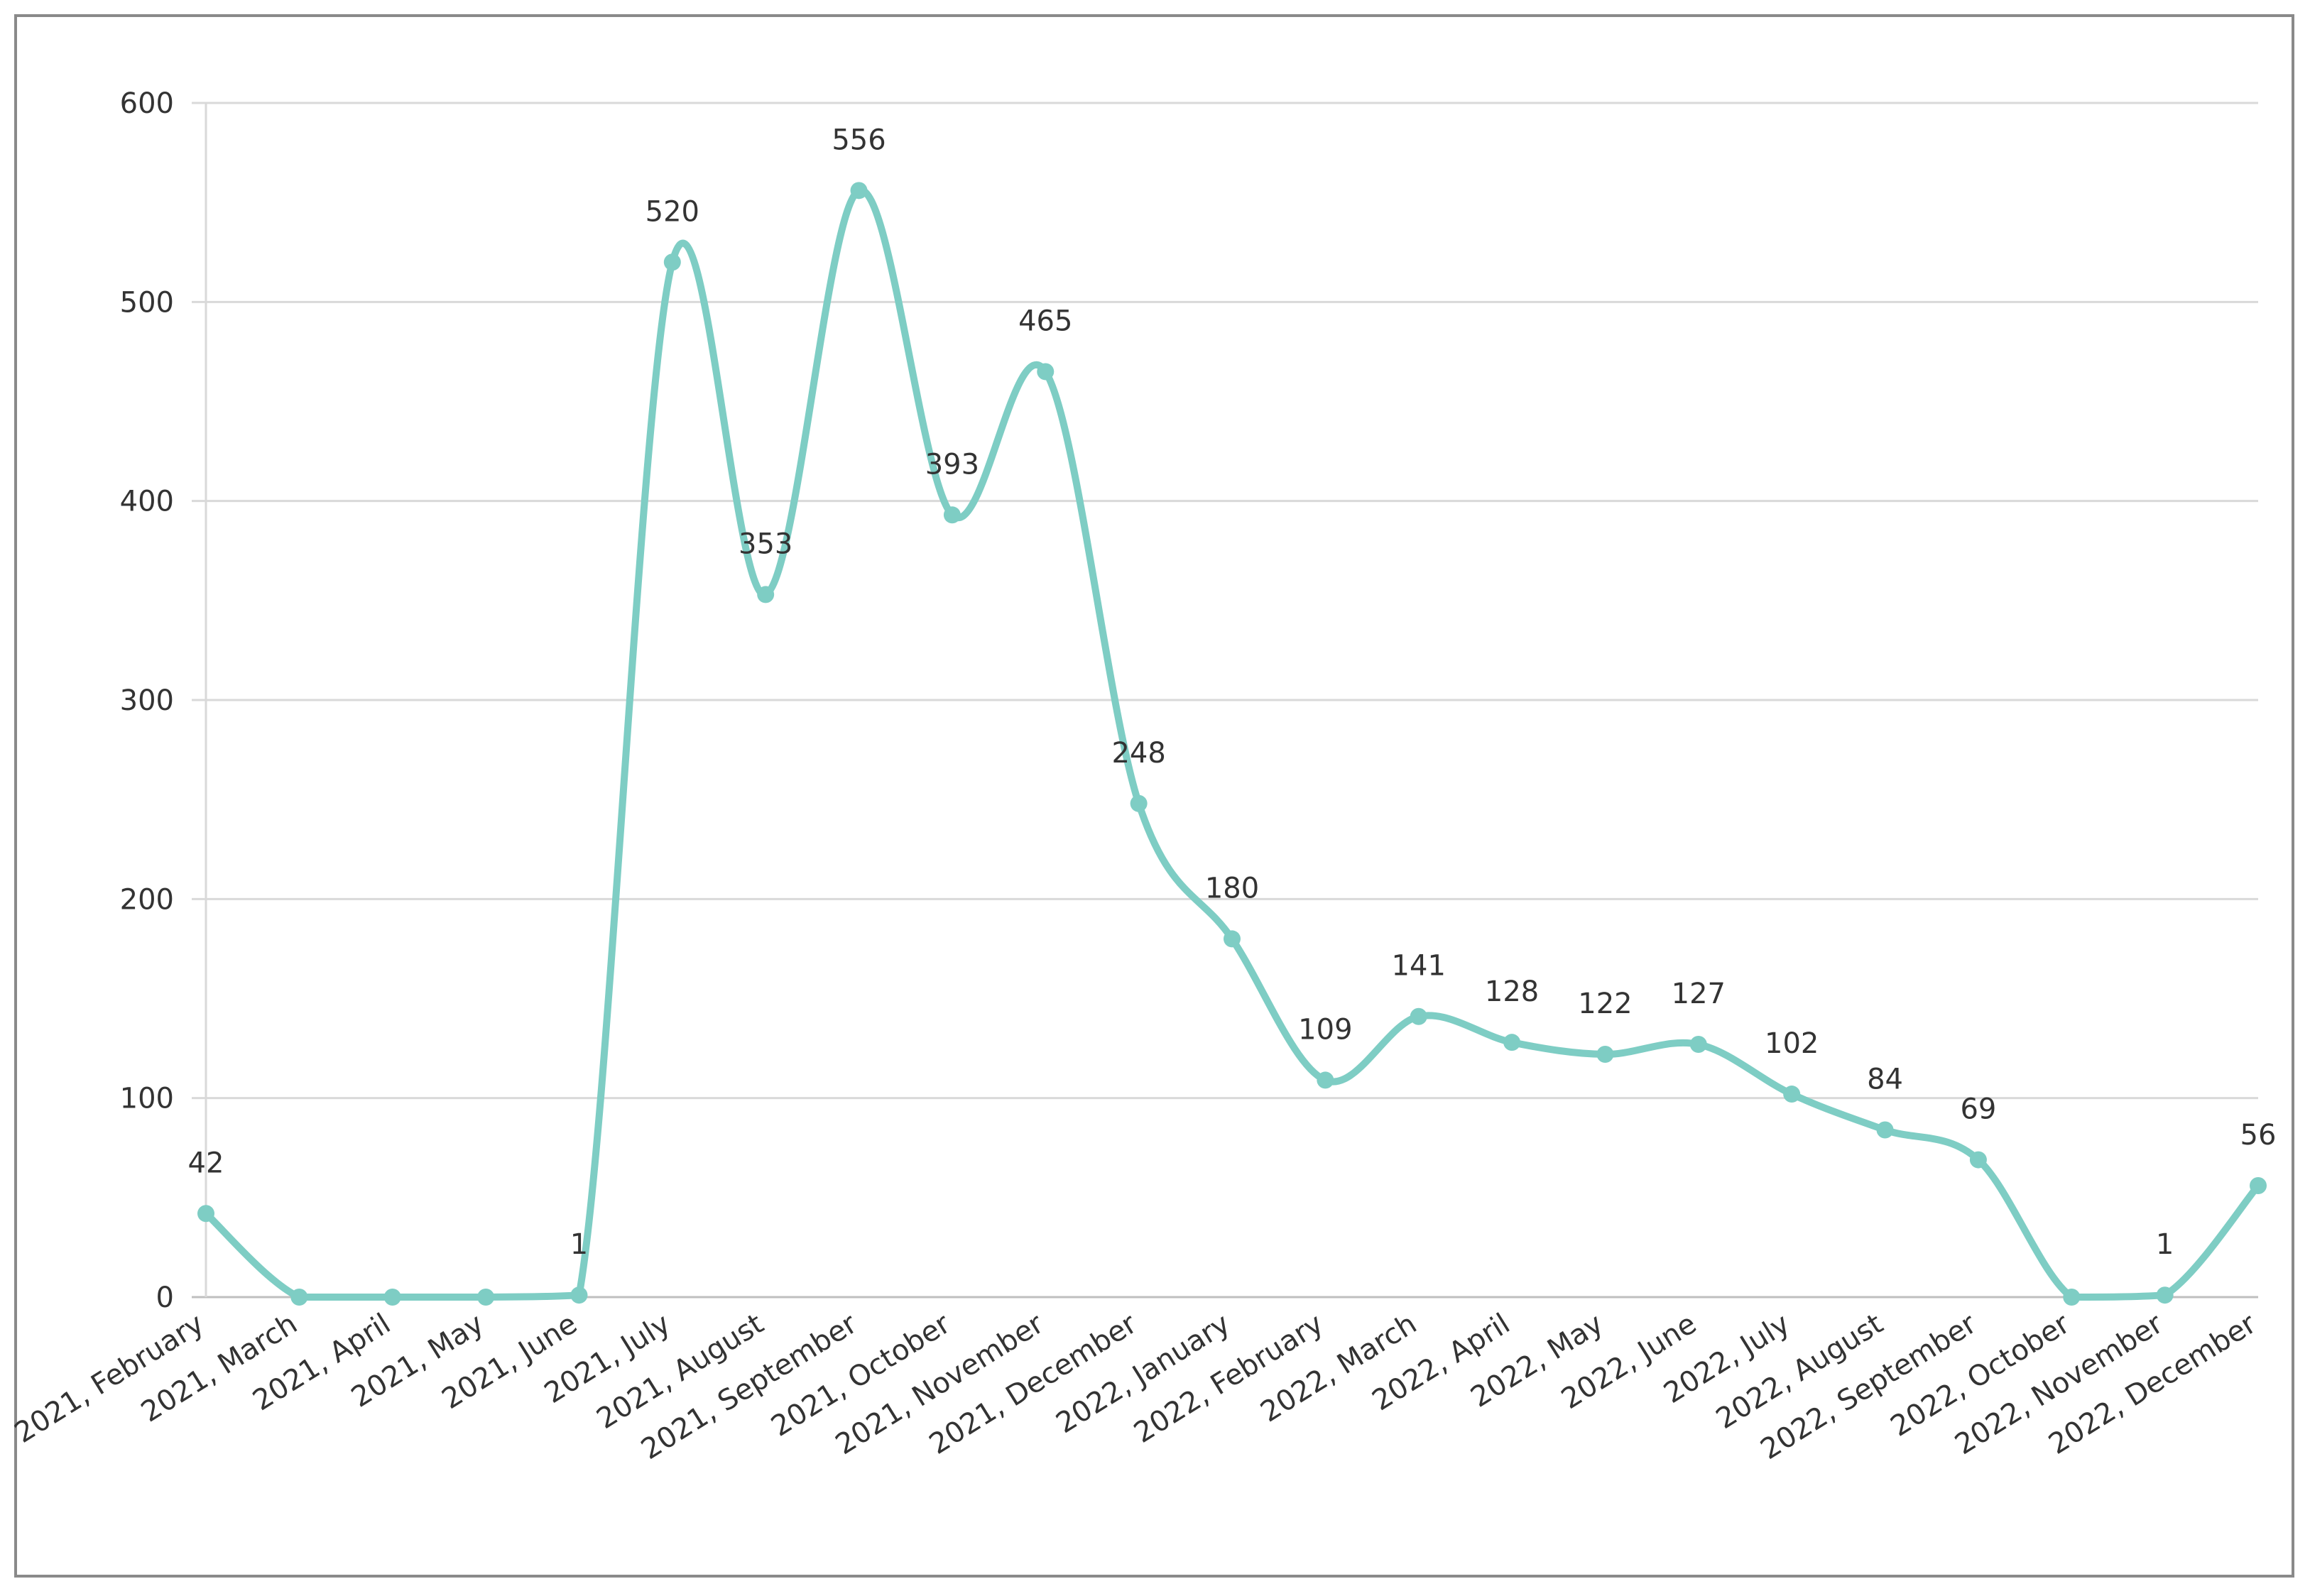  I want to click on y-tick-label: 200, so click(147, 899).